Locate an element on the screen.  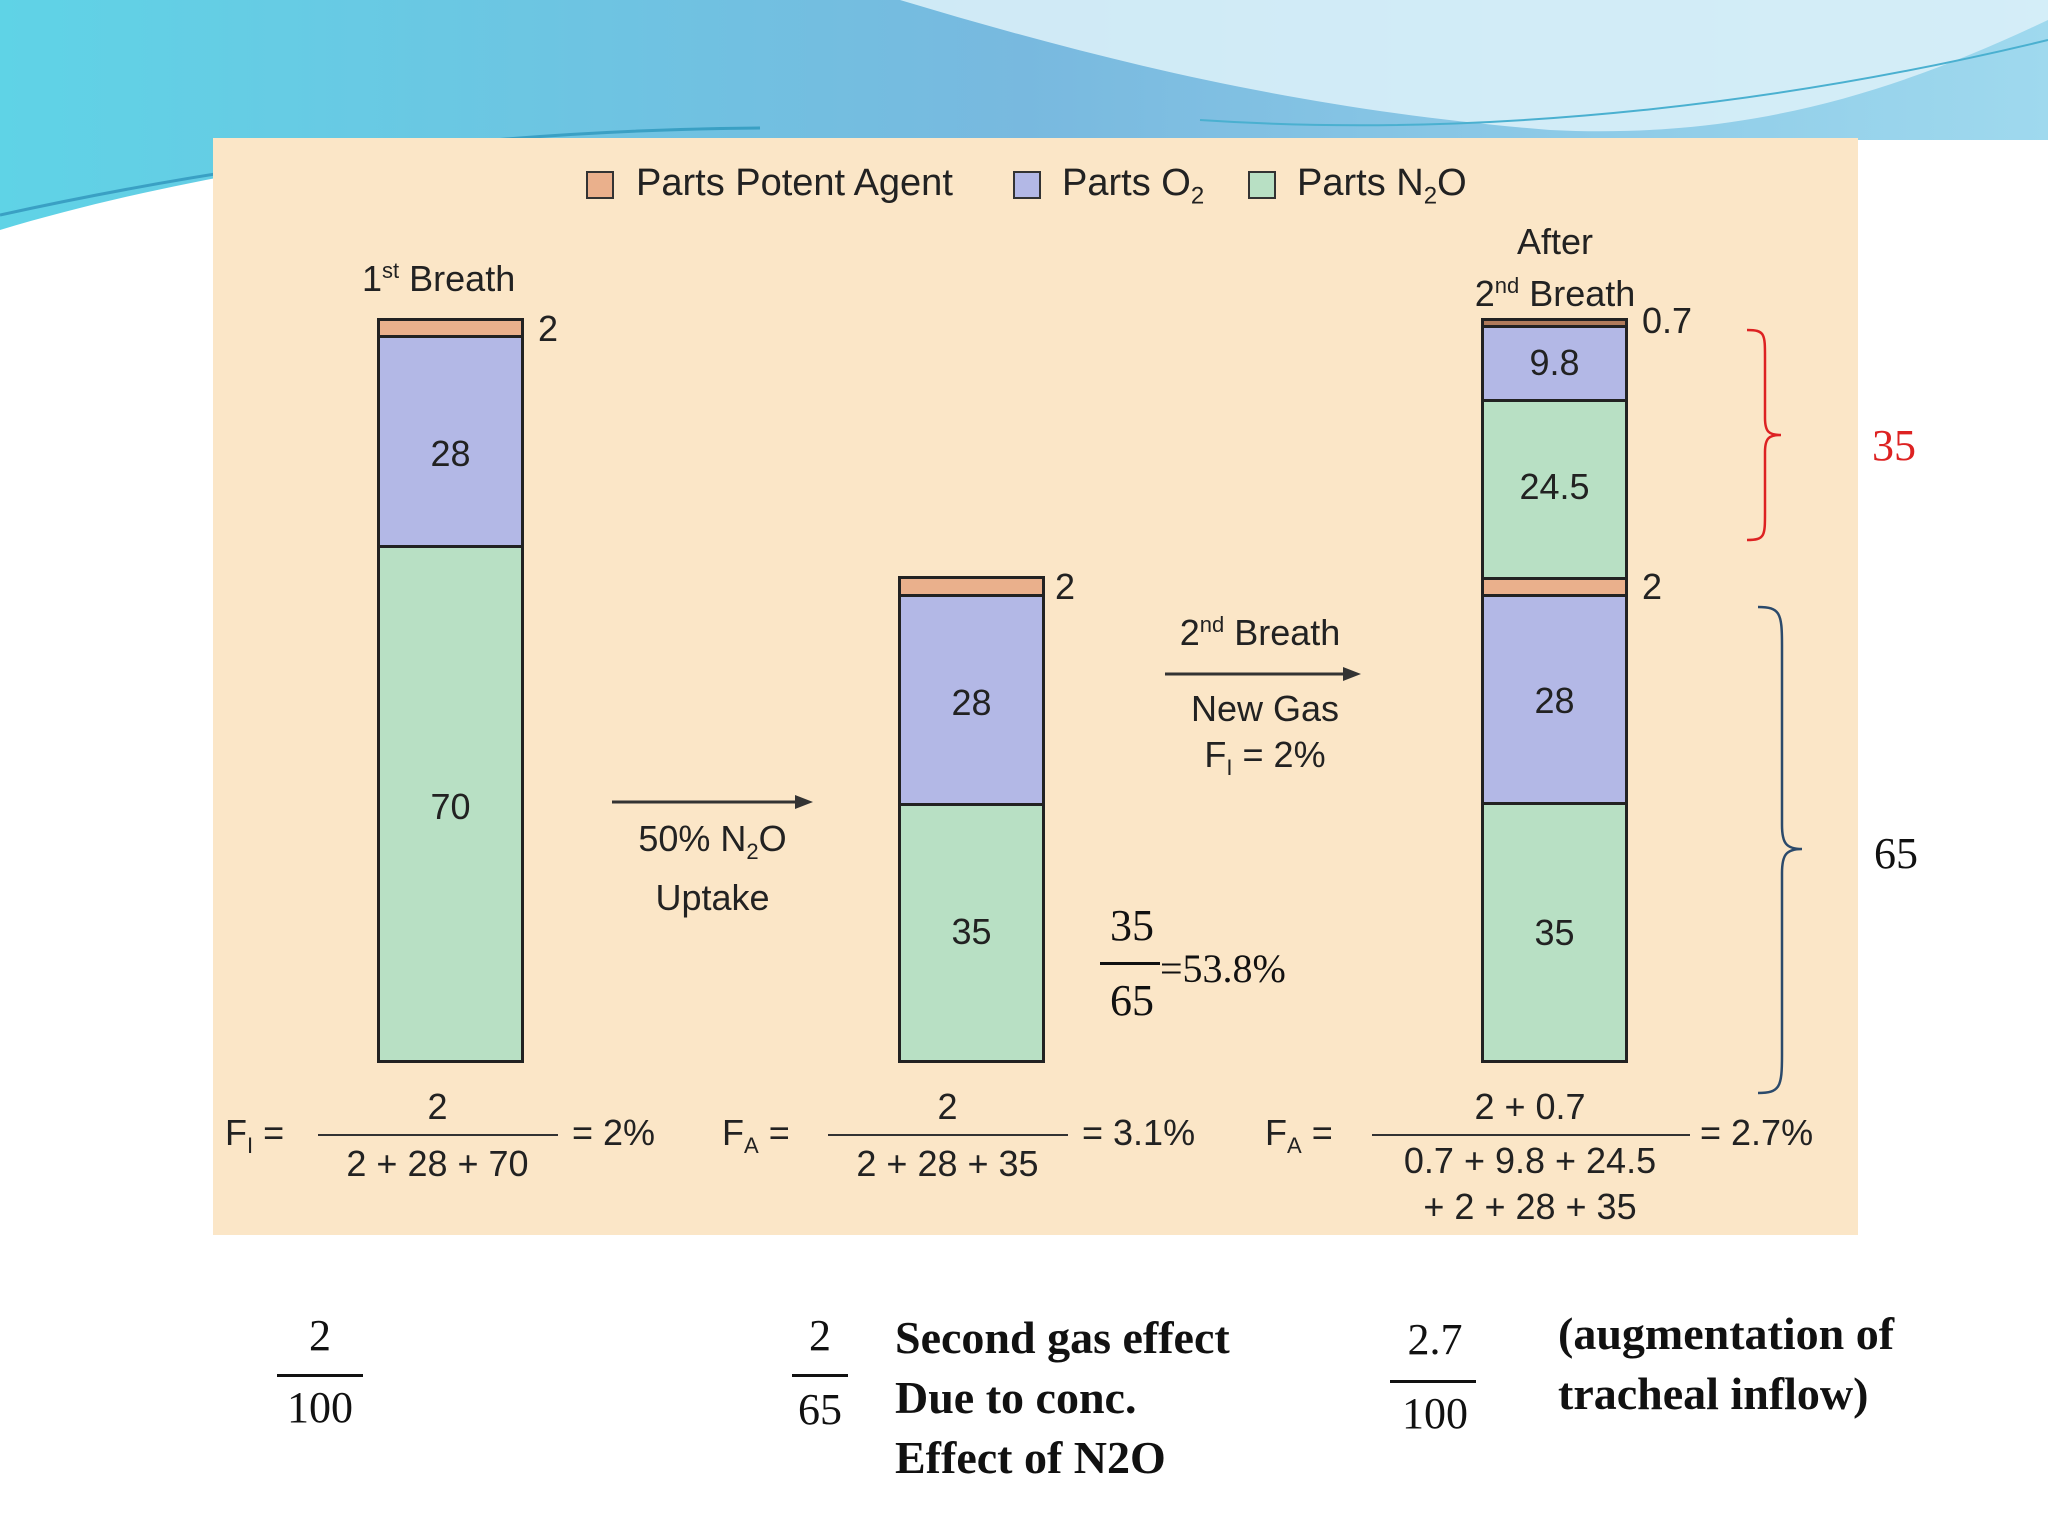
augmentation-note: (augmentation of tracheal inflow) is located at coordinates (1726, 1363).